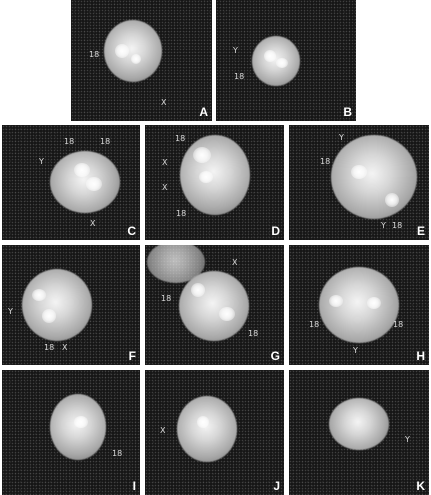 The height and width of the screenshot is (495, 431). Describe the element at coordinates (347, 112) in the screenshot. I see `panel-letter: B` at that location.